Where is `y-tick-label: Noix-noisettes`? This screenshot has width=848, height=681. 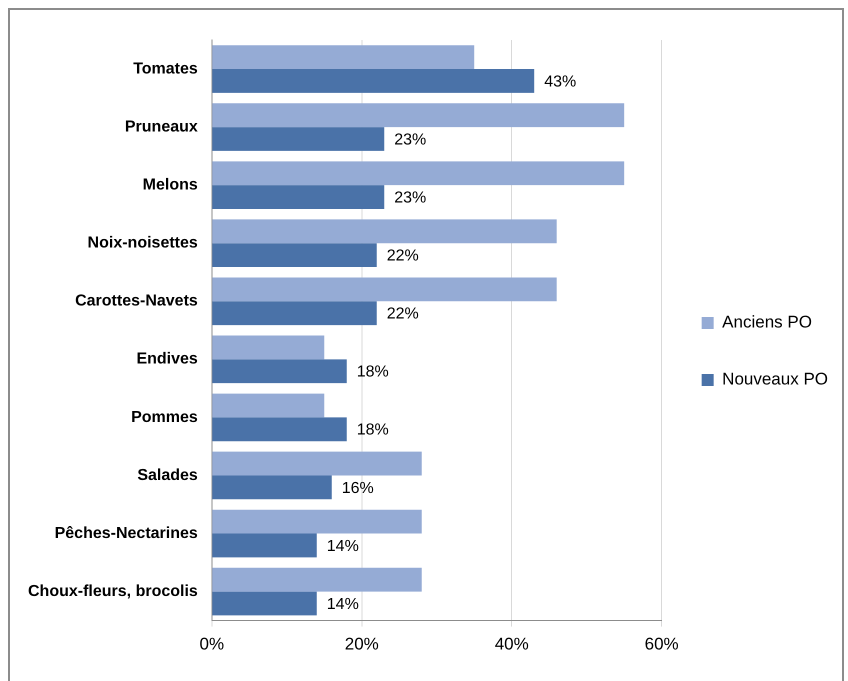 y-tick-label: Noix-noisettes is located at coordinates (143, 243).